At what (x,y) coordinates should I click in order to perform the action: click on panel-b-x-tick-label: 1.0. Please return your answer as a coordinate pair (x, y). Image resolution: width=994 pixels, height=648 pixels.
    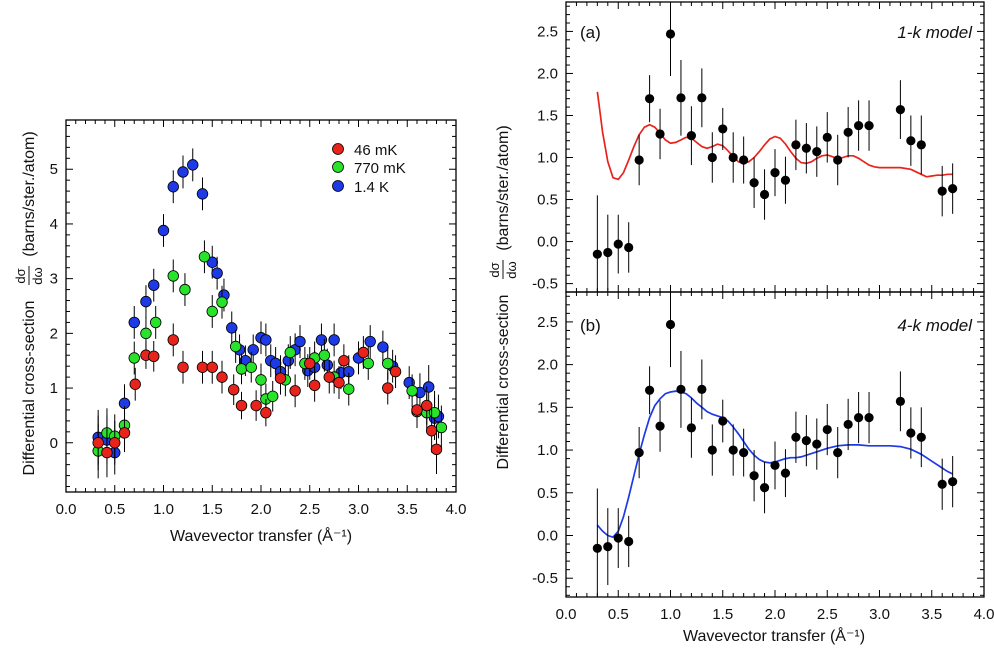
    Looking at the image, I should click on (670, 614).